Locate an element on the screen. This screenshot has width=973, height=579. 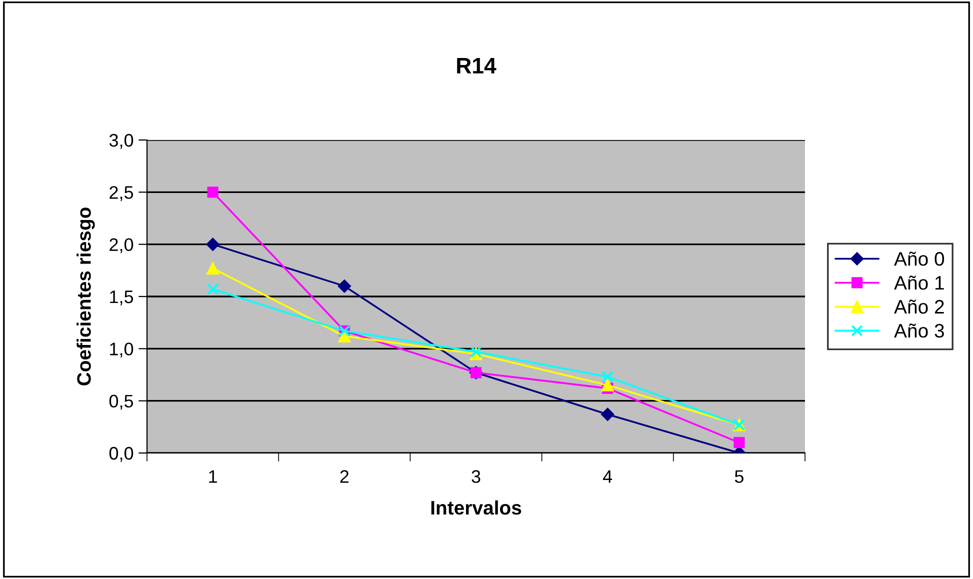
x-tick-label: 1 is located at coordinates (213, 476).